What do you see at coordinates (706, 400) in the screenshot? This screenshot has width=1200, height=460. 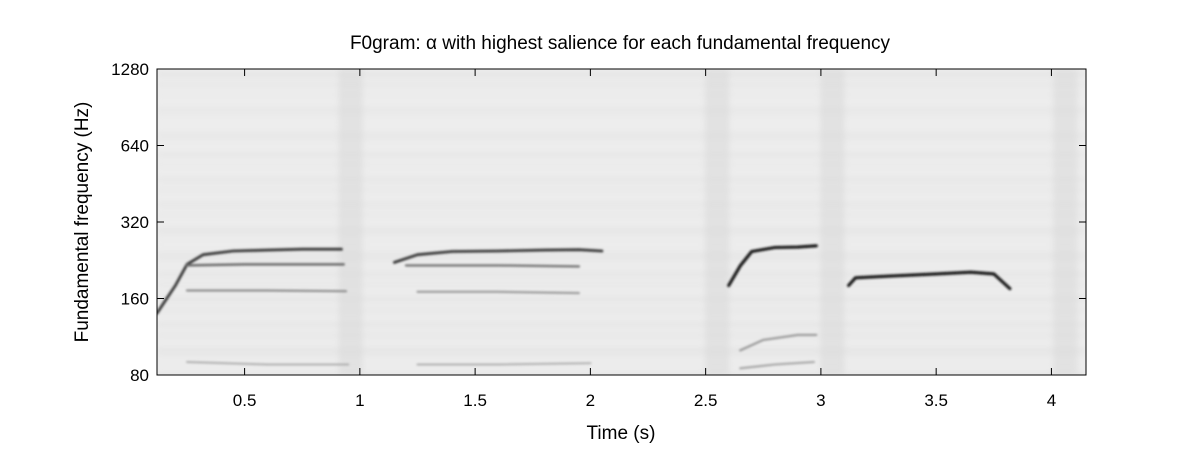 I see `x-tick-label: 2.5` at bounding box center [706, 400].